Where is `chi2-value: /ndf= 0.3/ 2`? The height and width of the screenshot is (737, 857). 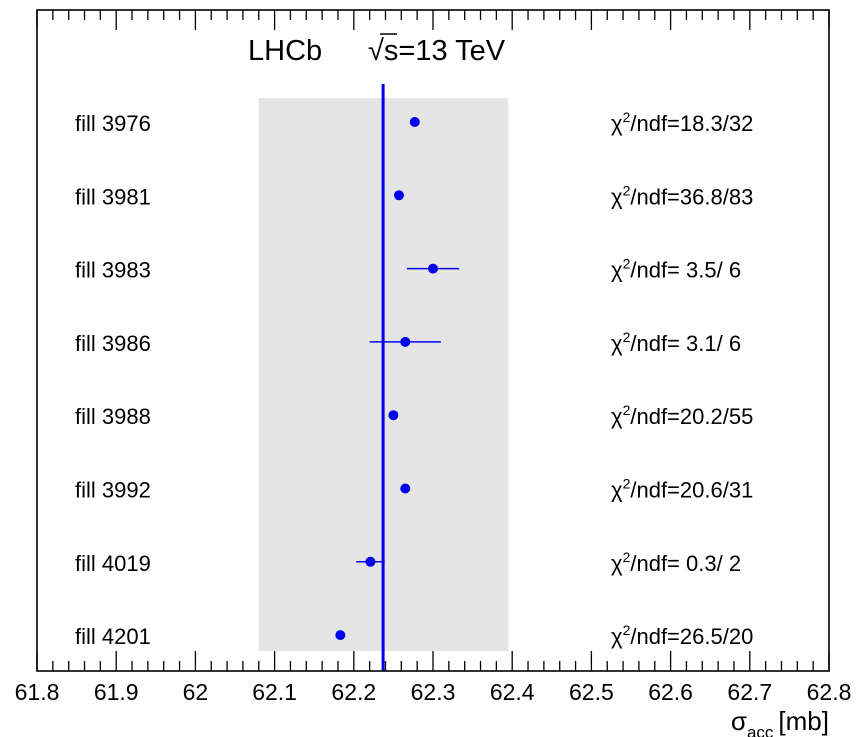
chi2-value: /ndf= 0.3/ 2 is located at coordinates (685, 563).